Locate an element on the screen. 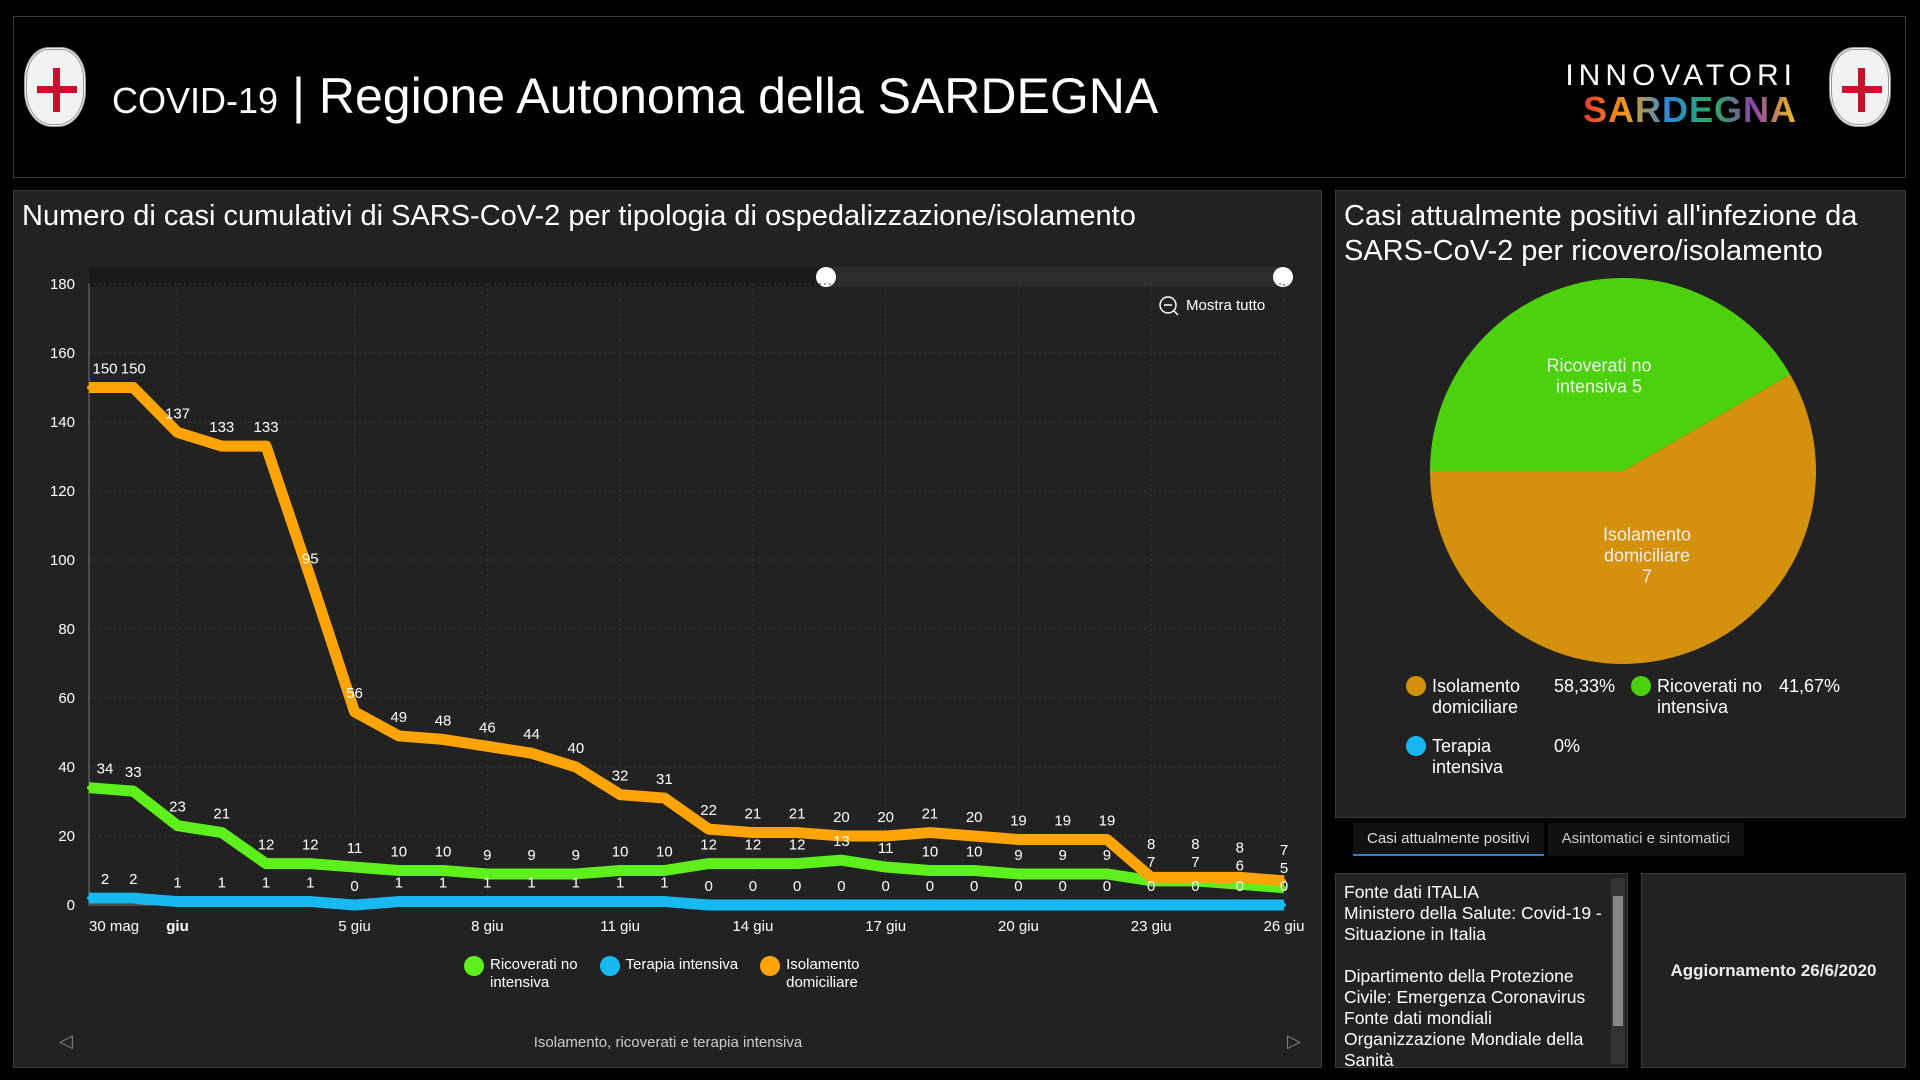  scrollbar-thumb is located at coordinates (1618, 961).